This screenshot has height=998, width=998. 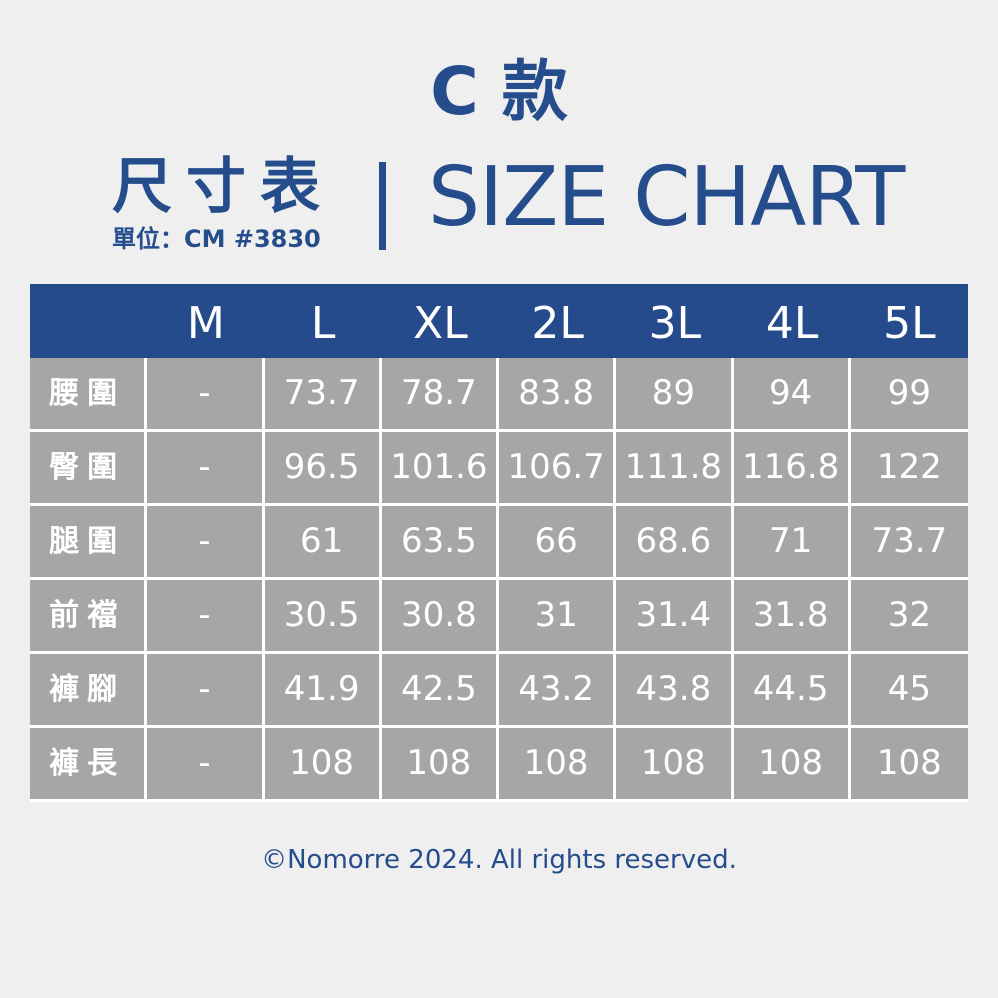 I want to click on size-header-cell: L, so click(x=323, y=323).